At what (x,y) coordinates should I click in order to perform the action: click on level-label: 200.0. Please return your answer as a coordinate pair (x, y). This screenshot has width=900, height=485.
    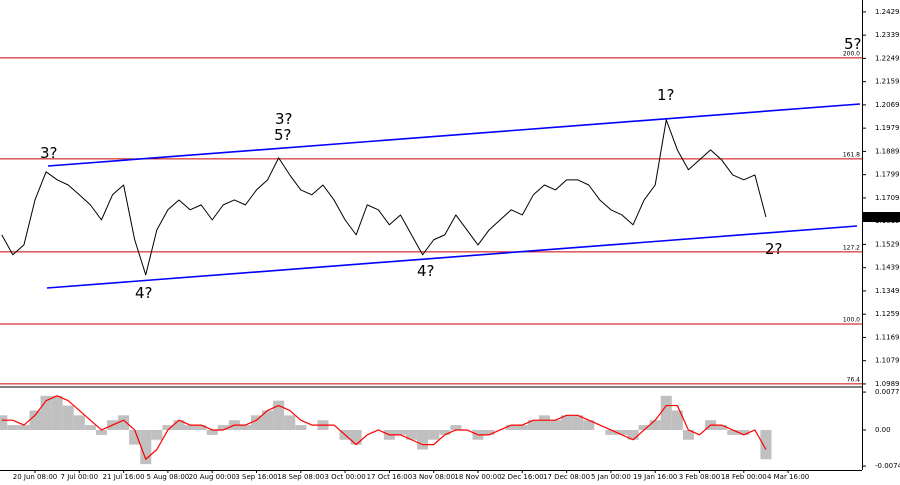
    Looking at the image, I should click on (851, 53).